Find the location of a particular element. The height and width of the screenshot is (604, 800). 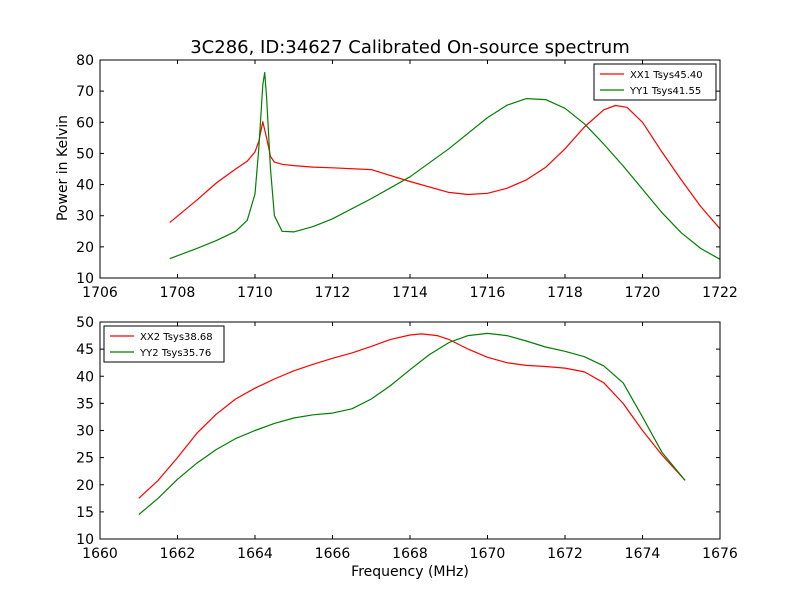

y-tick-label: 45 is located at coordinates (85, 350).